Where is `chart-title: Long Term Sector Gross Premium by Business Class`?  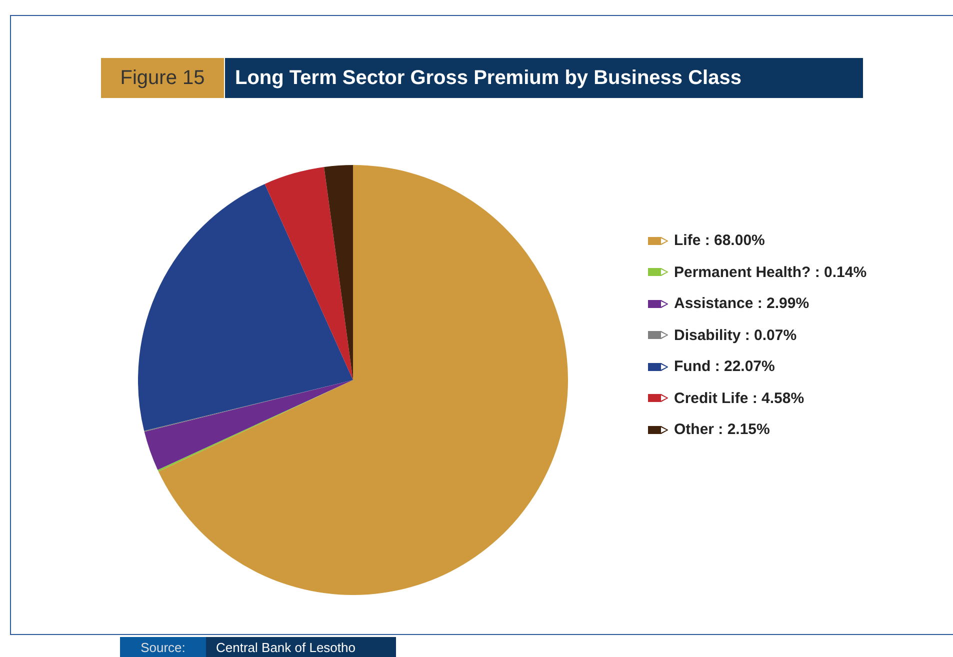 chart-title: Long Term Sector Gross Premium by Business Class is located at coordinates (544, 78).